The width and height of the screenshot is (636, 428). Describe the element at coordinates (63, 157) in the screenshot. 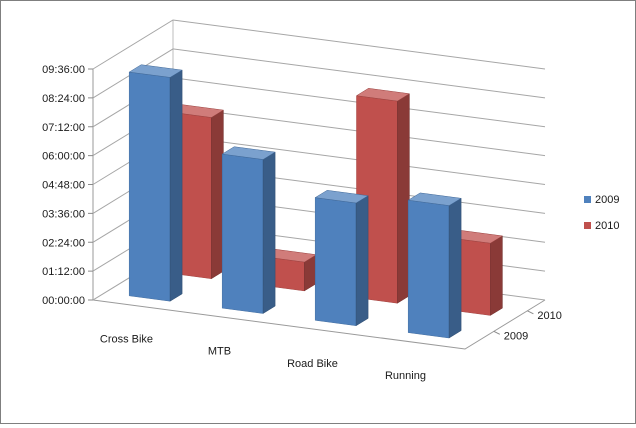

I see `y-tick-label: 06:00:00` at that location.